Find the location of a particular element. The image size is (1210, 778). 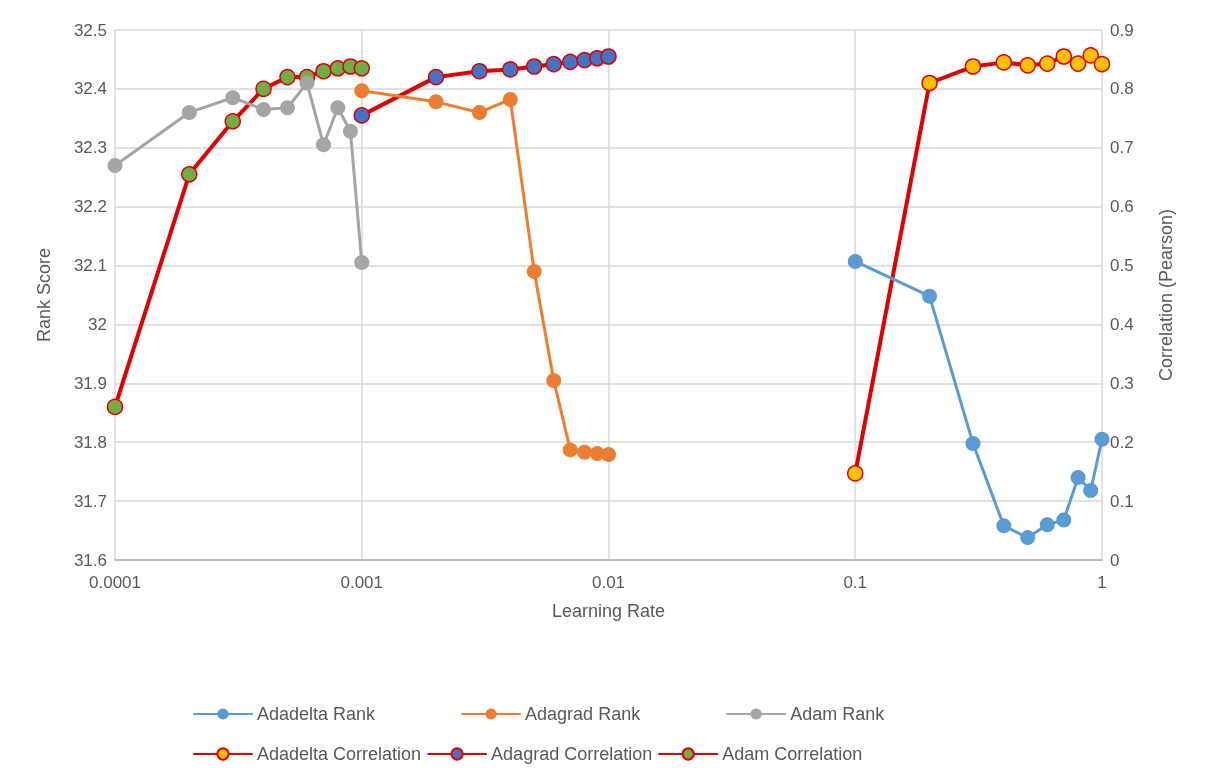

y2-tick-label: 0 is located at coordinates (1115, 560).